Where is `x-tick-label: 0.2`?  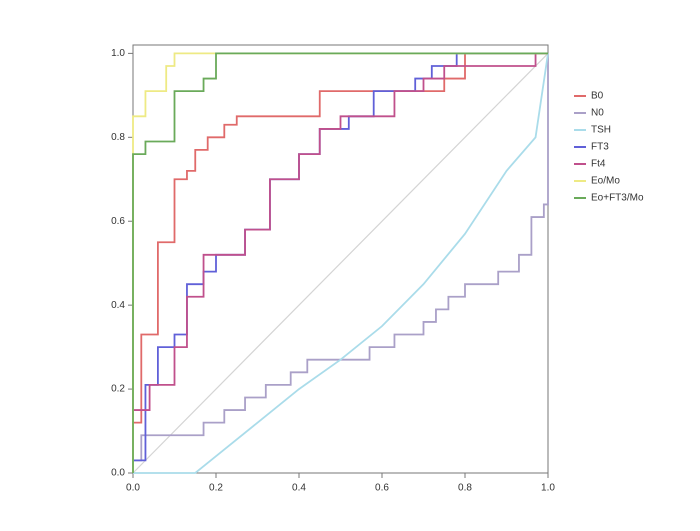
x-tick-label: 0.2 is located at coordinates (216, 488).